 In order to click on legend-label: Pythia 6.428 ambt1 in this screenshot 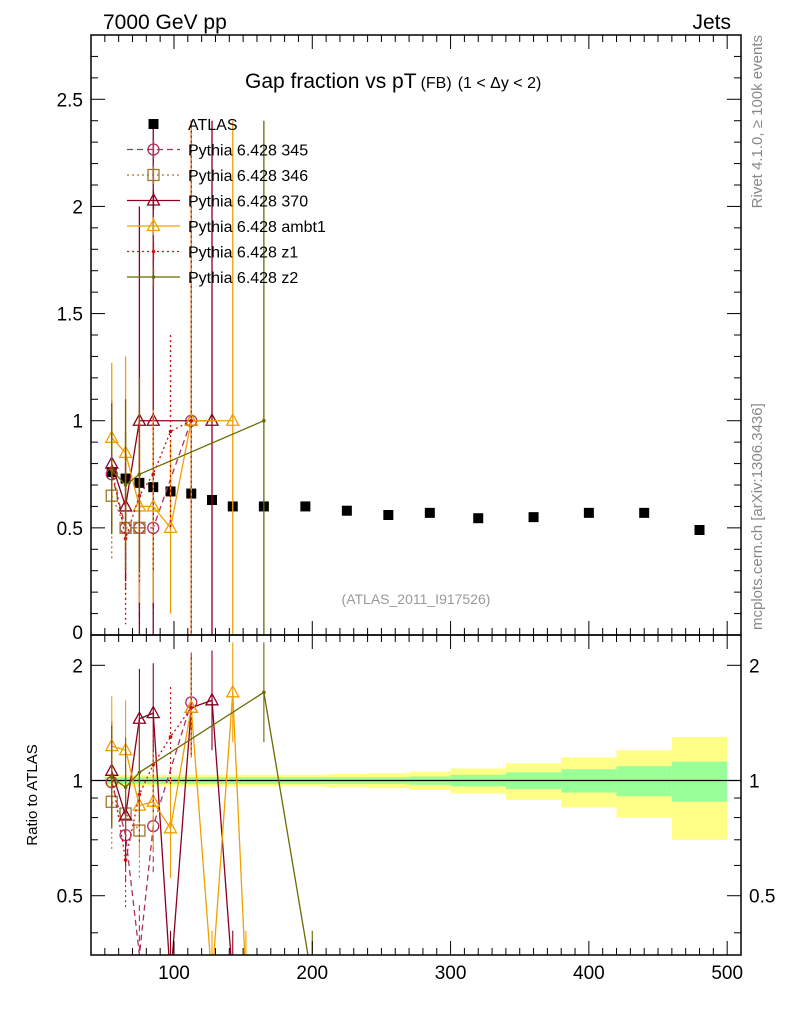, I will do `click(257, 227)`.